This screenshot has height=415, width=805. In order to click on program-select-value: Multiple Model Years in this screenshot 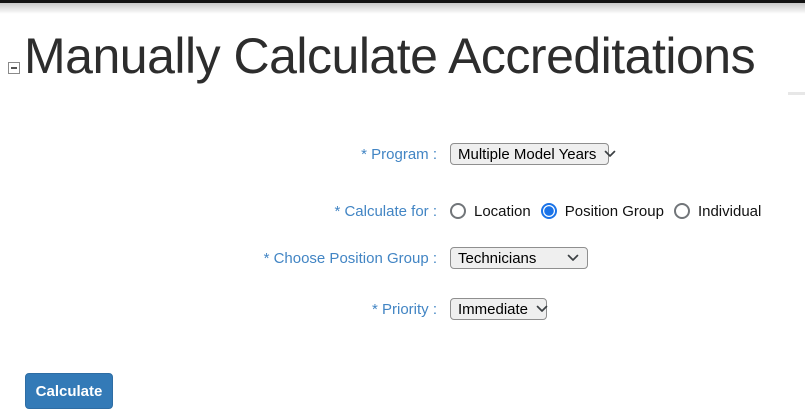, I will do `click(527, 154)`.